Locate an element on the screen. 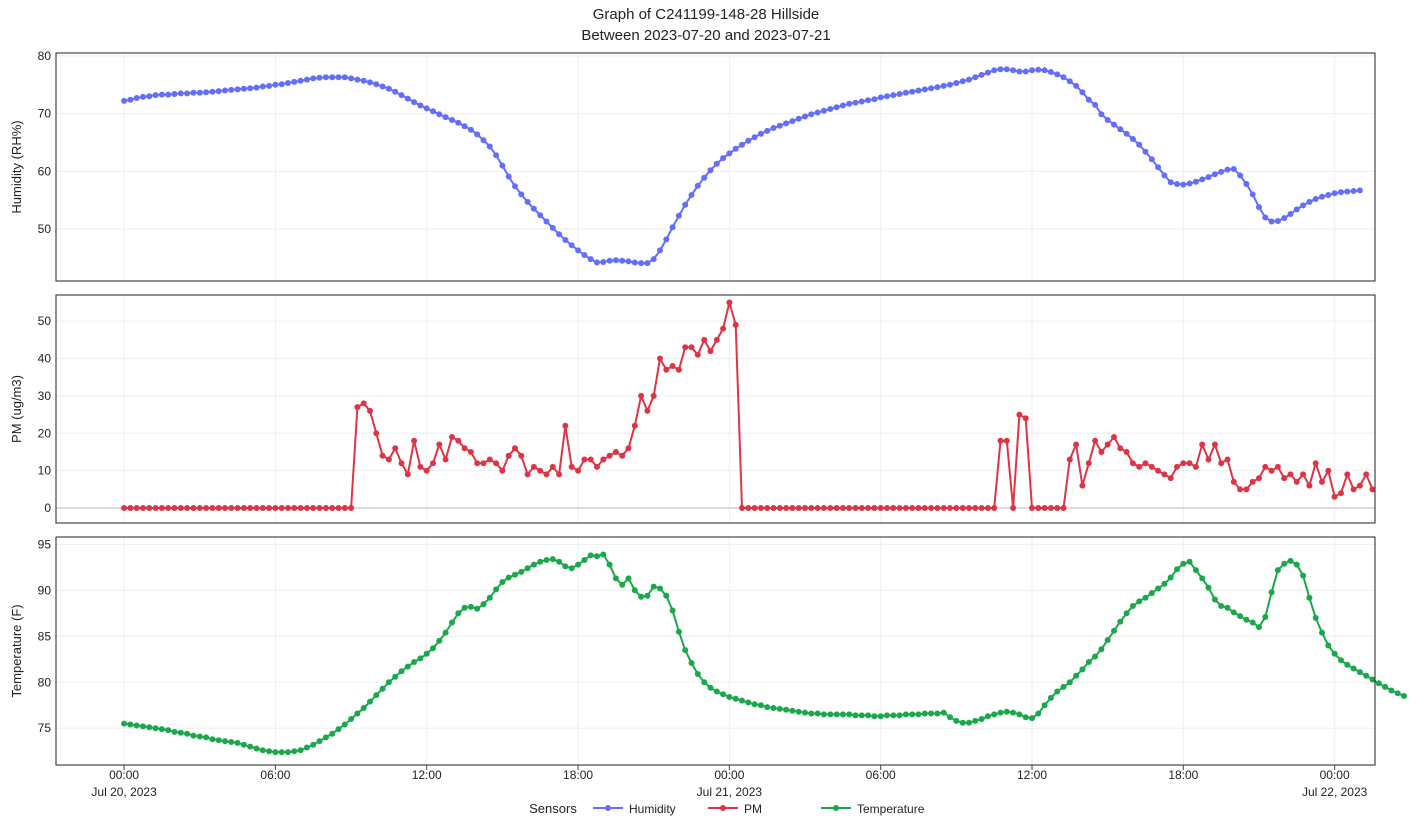  humidity-y-tick-label: 50 is located at coordinates (45, 229).